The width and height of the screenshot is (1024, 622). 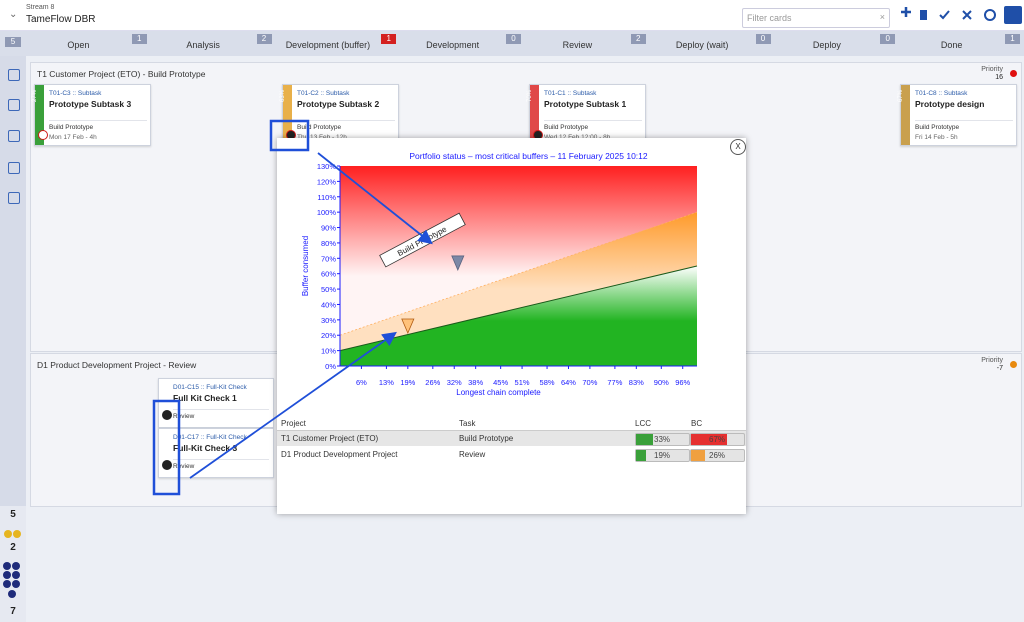 What do you see at coordinates (769, 18) in the screenshot?
I see `filter-placeholder: Filter cards` at bounding box center [769, 18].